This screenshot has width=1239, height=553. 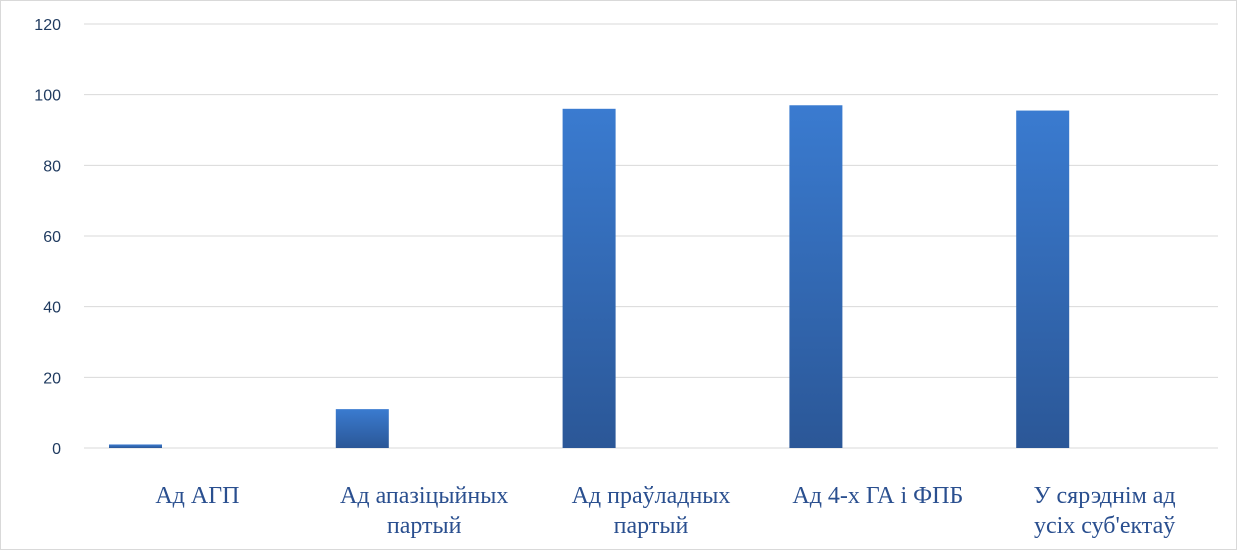 I want to click on category-label-4: Ад 4-х ГА і ФПБ, so click(x=877, y=496).